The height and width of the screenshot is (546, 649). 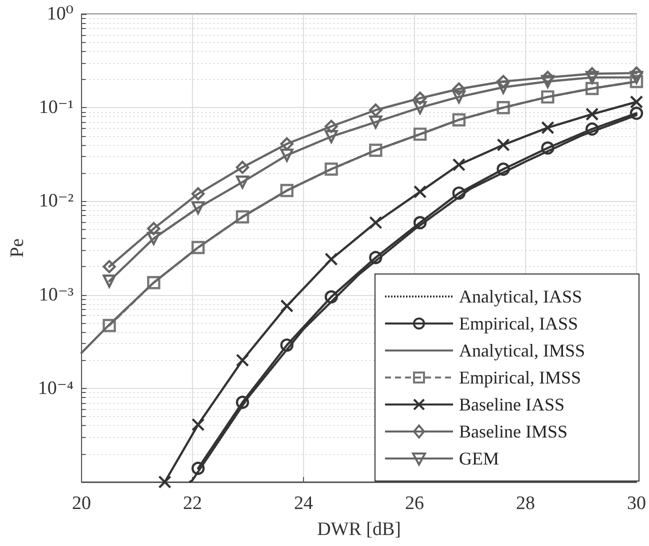 I want to click on legend-label: GEM, so click(x=479, y=458).